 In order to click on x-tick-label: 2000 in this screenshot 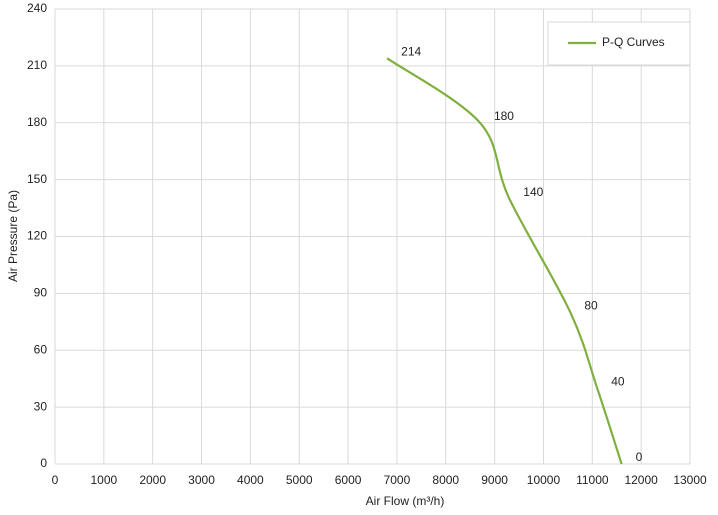, I will do `click(152, 480)`.